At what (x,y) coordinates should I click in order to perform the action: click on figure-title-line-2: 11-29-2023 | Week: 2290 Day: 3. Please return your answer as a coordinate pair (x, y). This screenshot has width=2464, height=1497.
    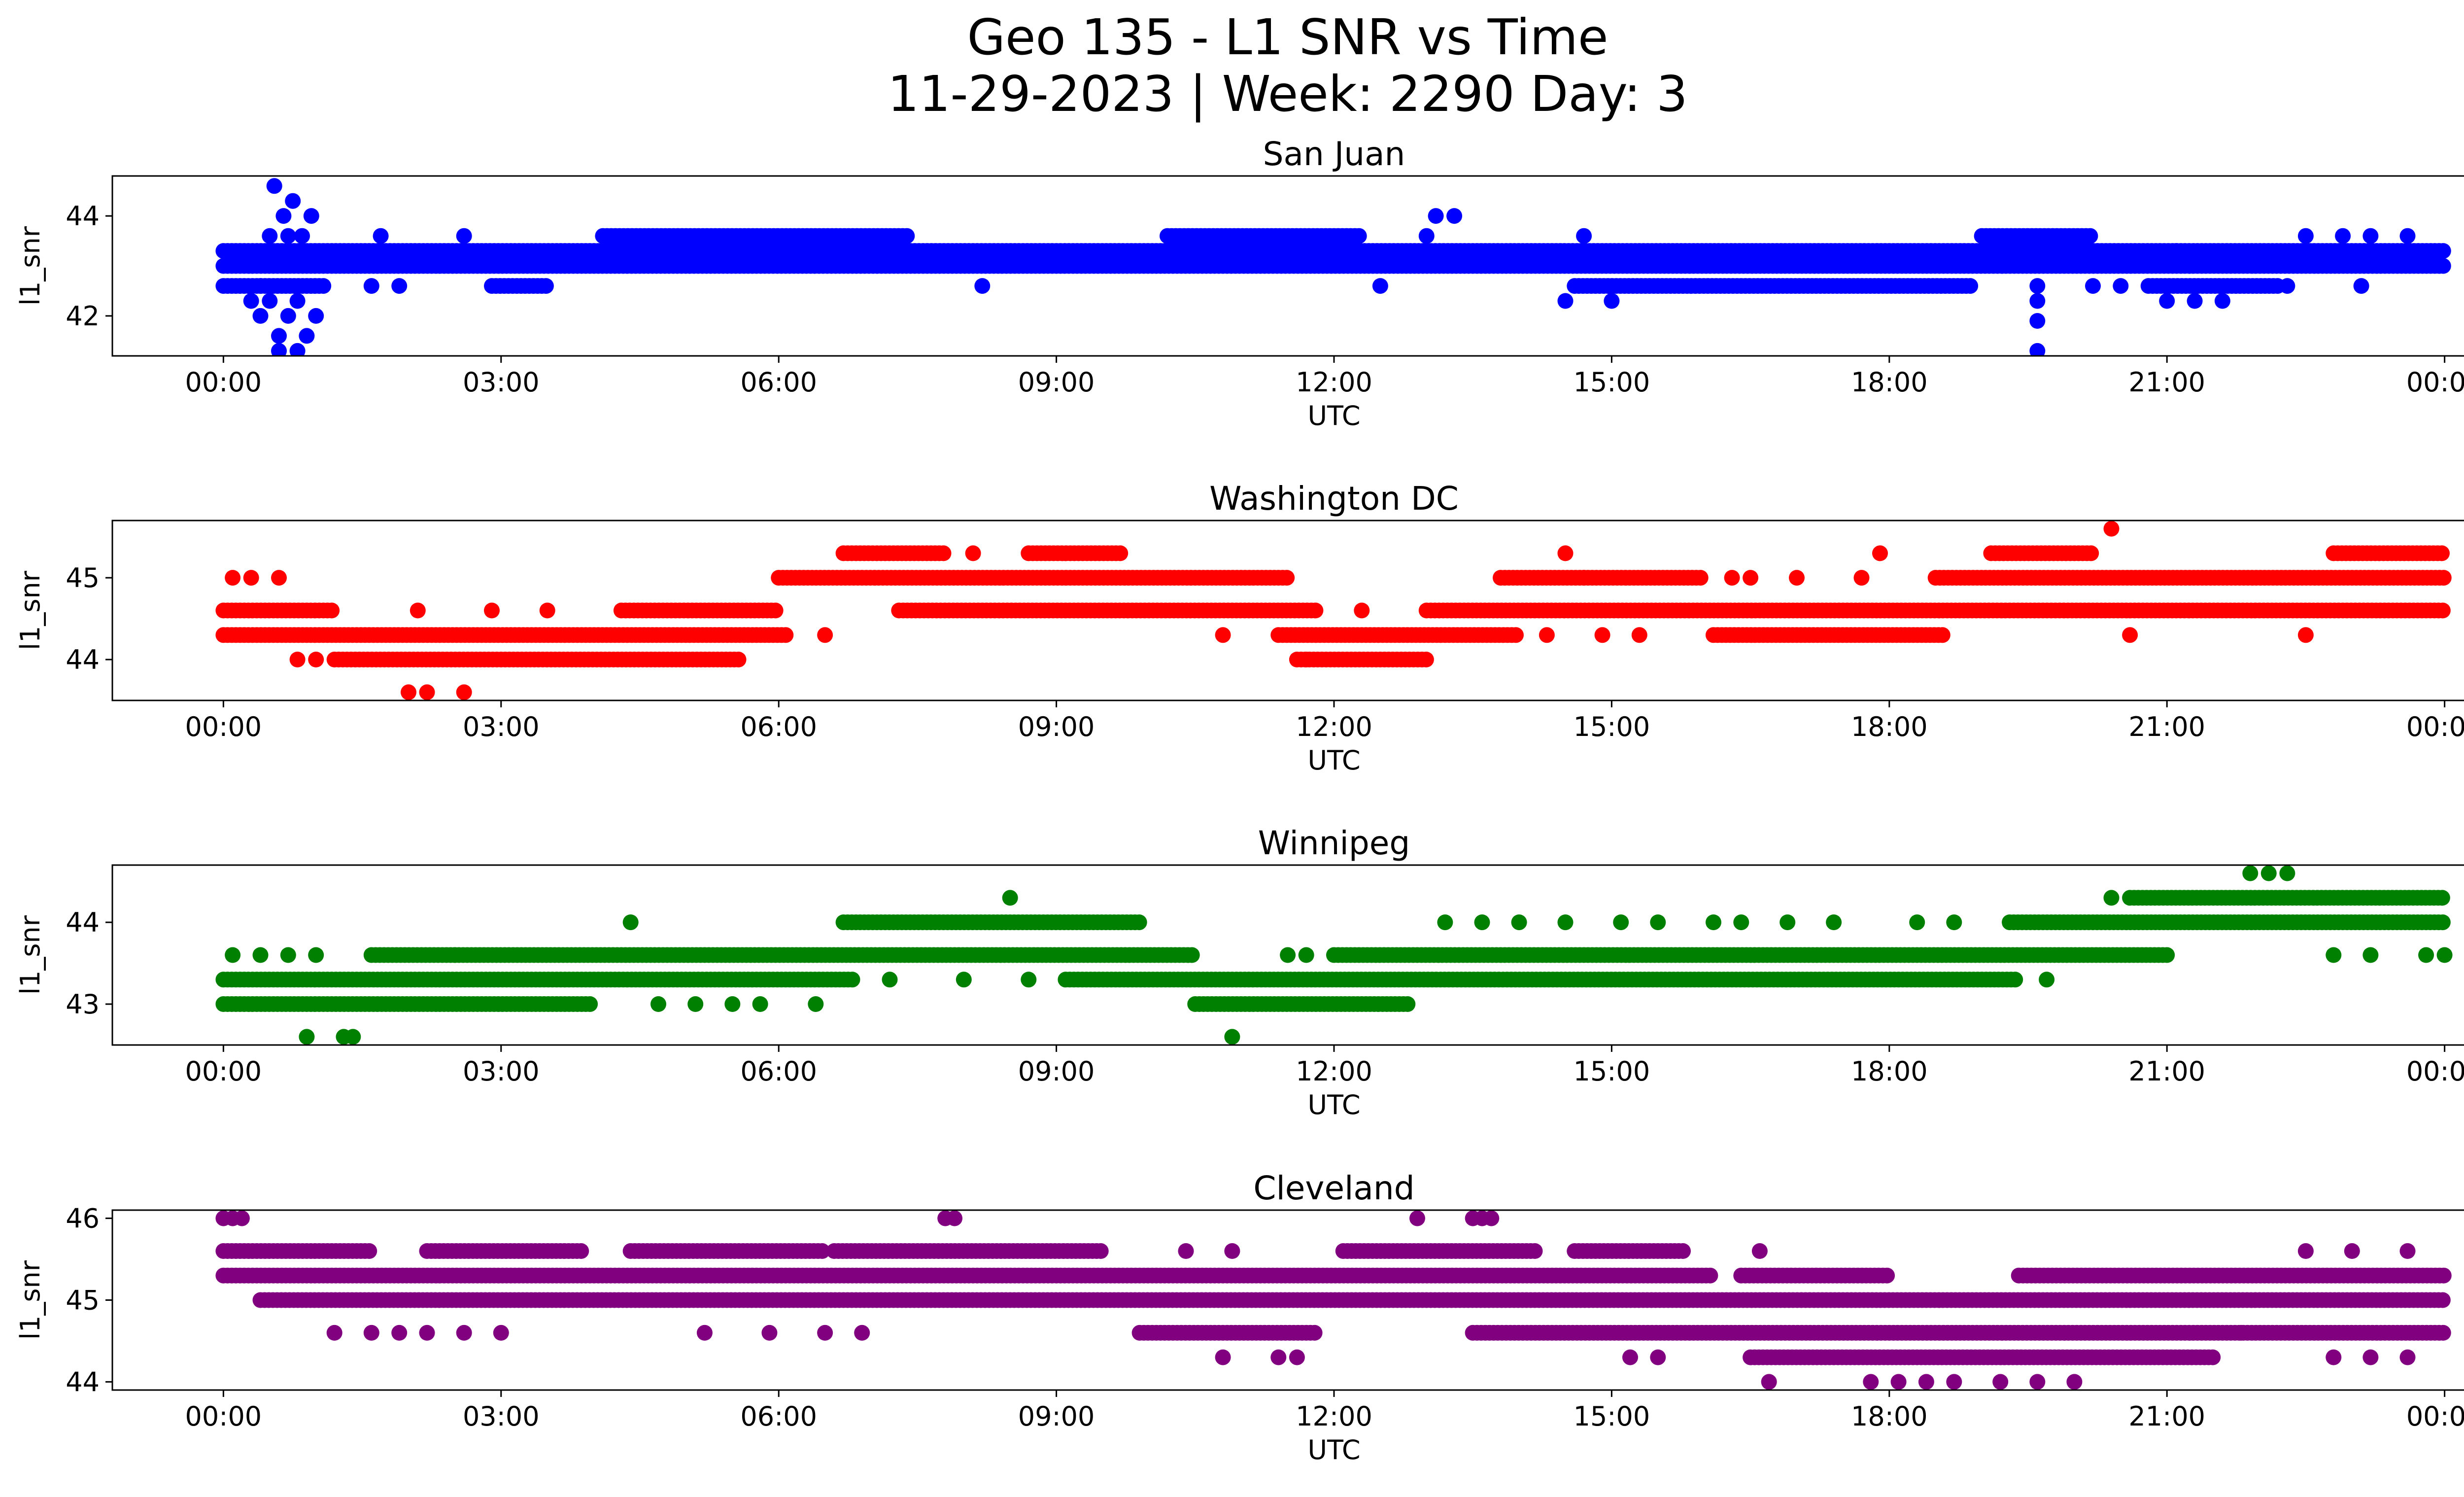
    Looking at the image, I should click on (1287, 94).